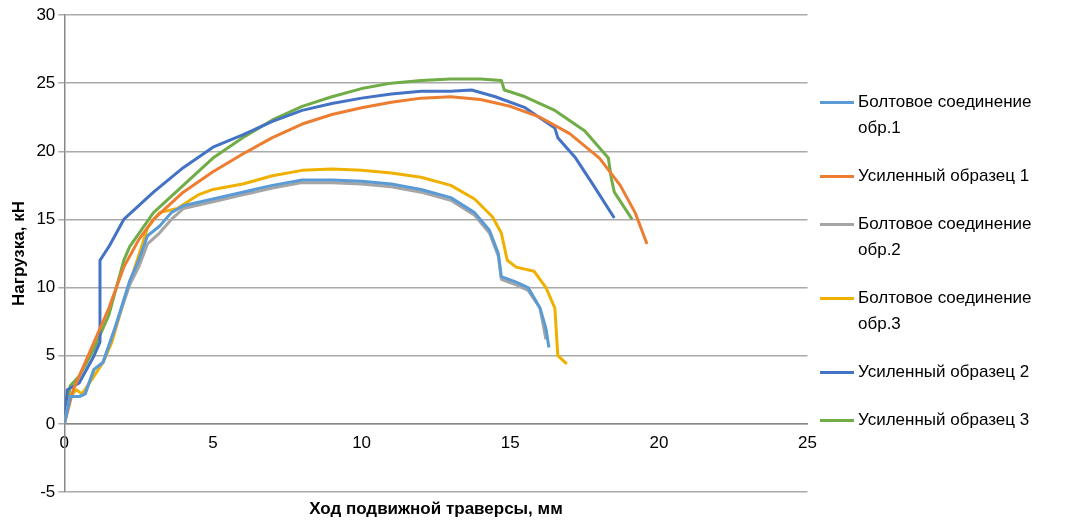  I want to click on y-tick-label: 15, so click(46, 219).